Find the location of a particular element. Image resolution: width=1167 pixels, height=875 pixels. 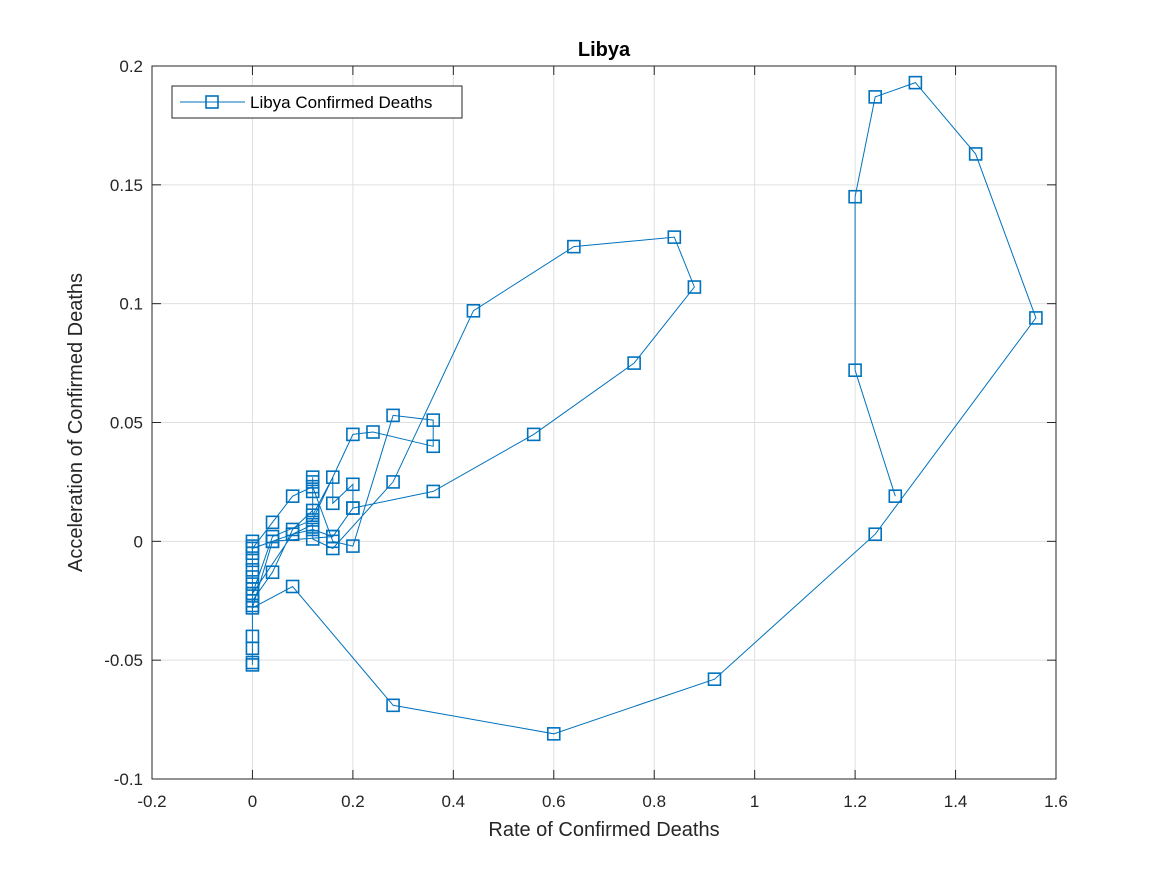

y-tick-label: 0.2 is located at coordinates (131, 66).